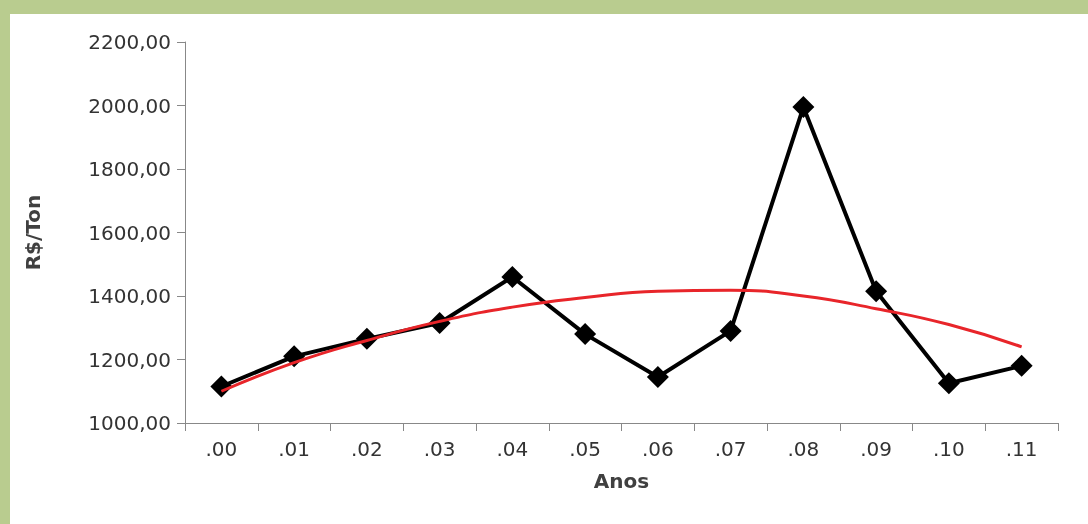 The height and width of the screenshot is (524, 1088). What do you see at coordinates (439, 449) in the screenshot?
I see `x-tick-label: .03` at bounding box center [439, 449].